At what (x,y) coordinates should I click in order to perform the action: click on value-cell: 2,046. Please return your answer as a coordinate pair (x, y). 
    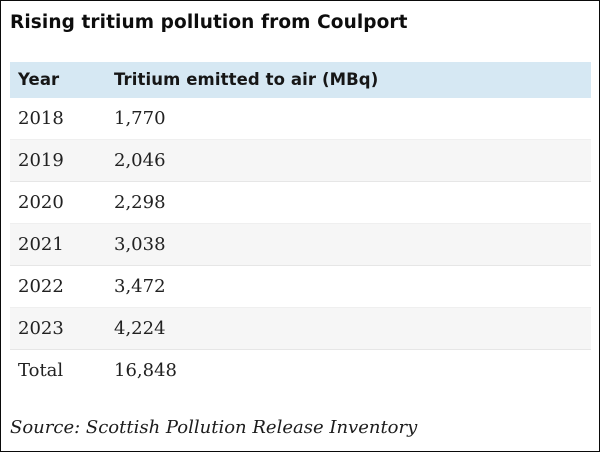
    Looking at the image, I should click on (140, 160).